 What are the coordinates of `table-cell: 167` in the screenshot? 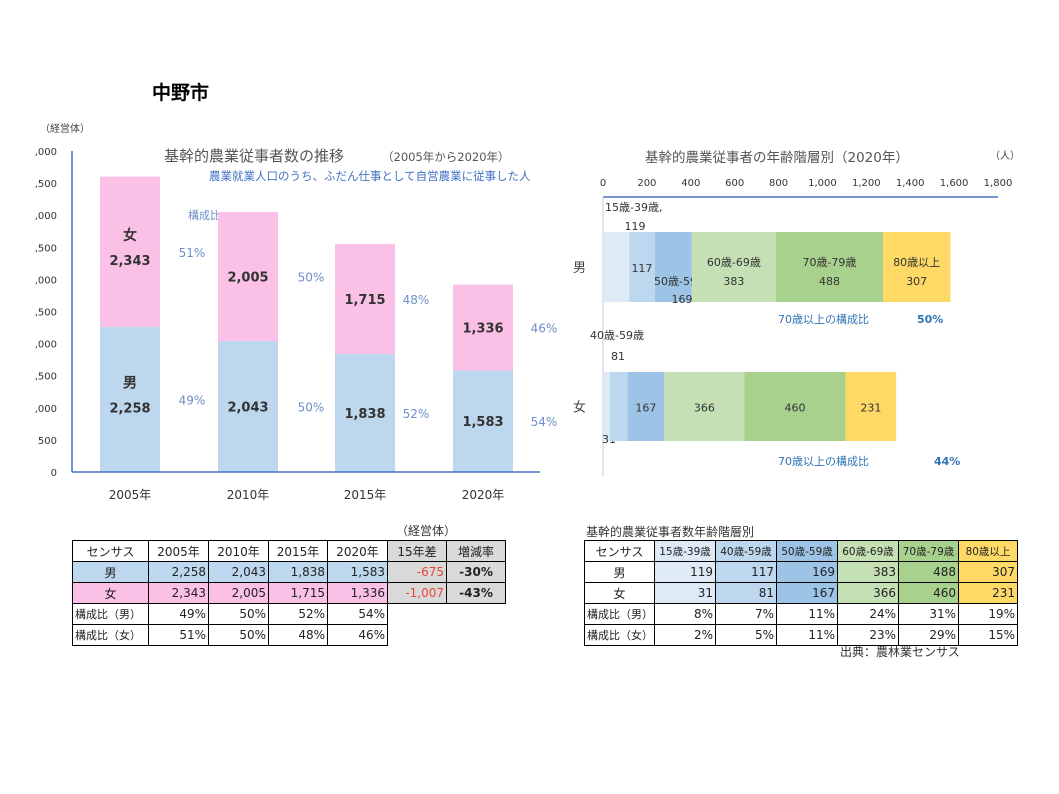 It's located at (807, 593).